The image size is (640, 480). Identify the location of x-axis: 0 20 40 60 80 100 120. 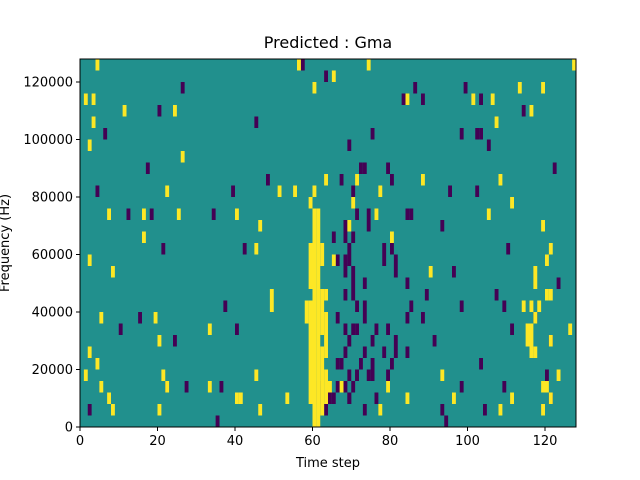
(316, 438).